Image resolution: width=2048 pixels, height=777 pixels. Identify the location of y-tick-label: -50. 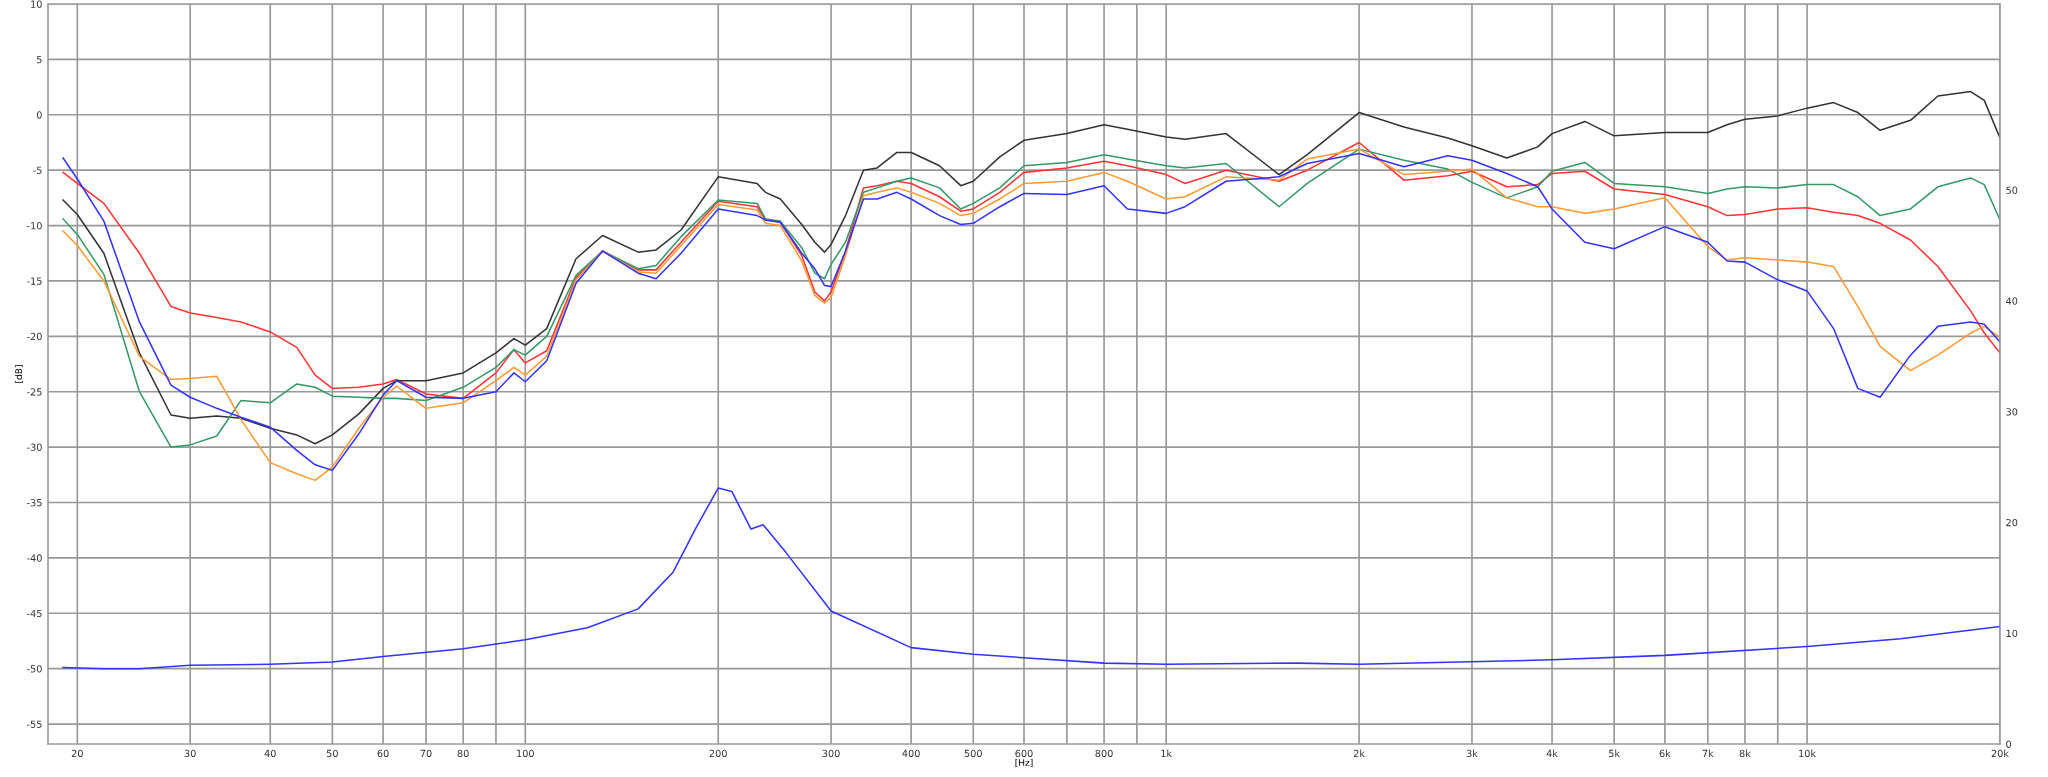
(34, 669).